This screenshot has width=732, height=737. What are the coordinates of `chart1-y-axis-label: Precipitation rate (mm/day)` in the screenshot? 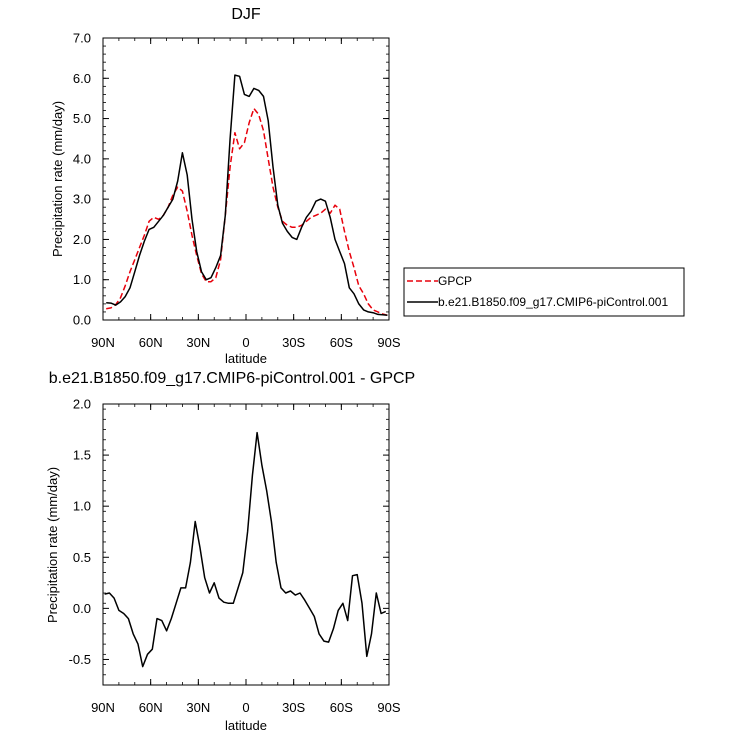 It's located at (57, 179).